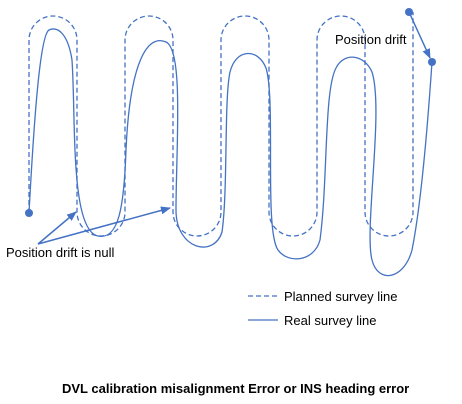  What do you see at coordinates (419, 35) in the screenshot?
I see `position-drift-arrow` at bounding box center [419, 35].